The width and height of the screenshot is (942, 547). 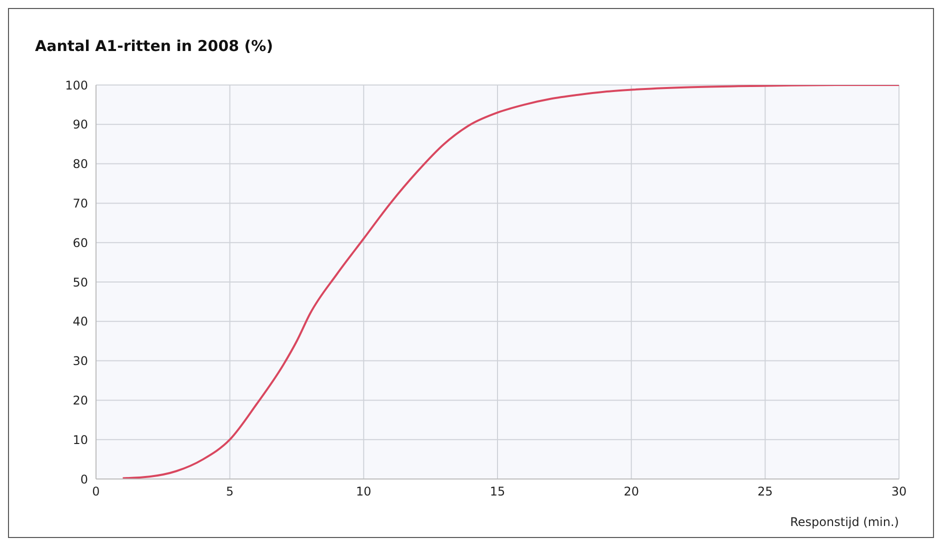 I want to click on y-tick-label: 0, so click(x=84, y=479).